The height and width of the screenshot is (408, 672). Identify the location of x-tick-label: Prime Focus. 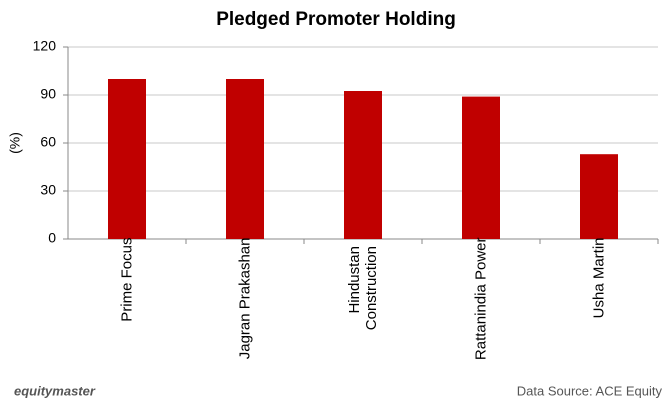
(127, 279).